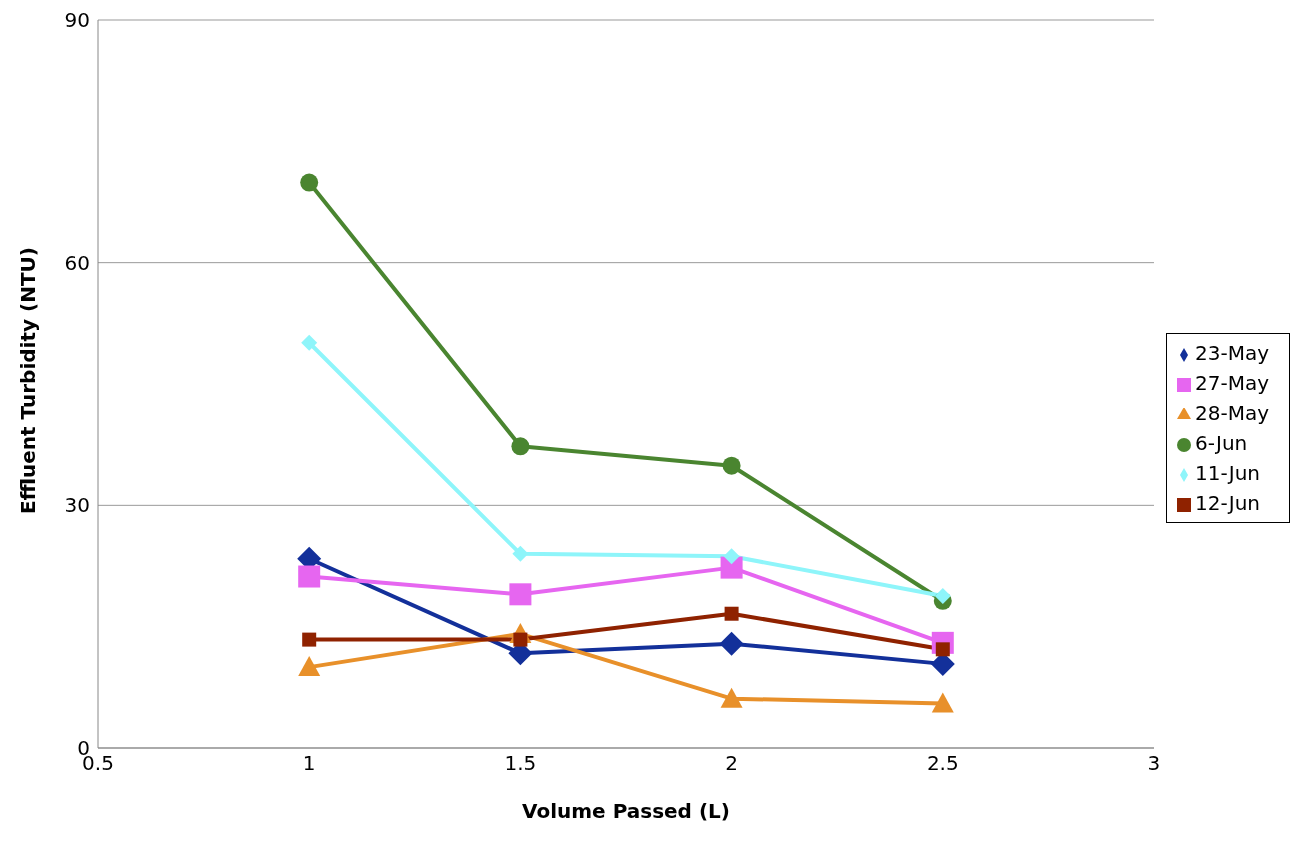  I want to click on legend-label: 6-Jun, so click(1221, 443).